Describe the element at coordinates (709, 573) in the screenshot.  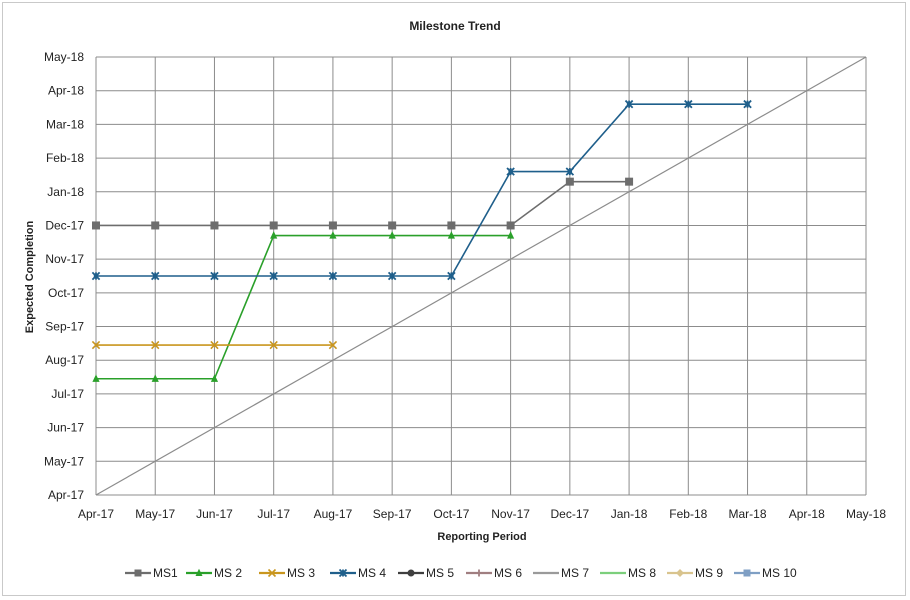
I see `legend-label: MS 9` at that location.